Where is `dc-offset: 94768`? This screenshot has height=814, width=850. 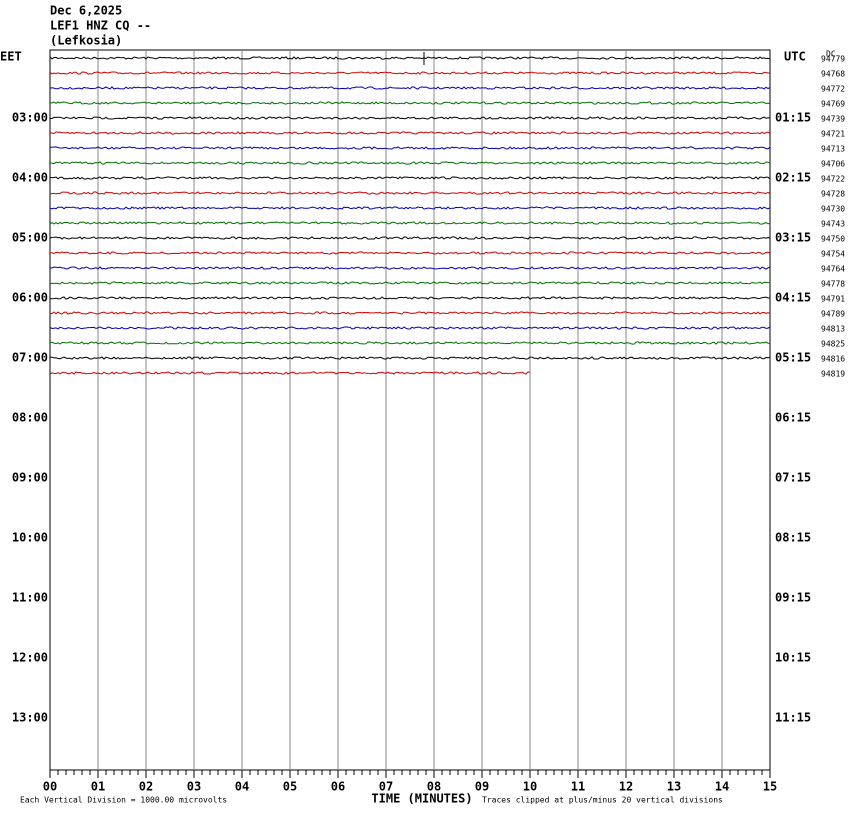
dc-offset: 94768 is located at coordinates (833, 74).